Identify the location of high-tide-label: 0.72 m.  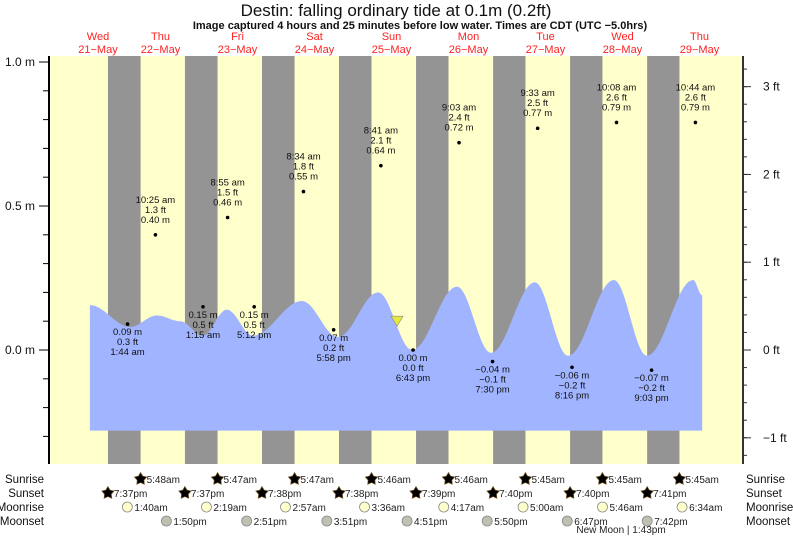
(459, 128).